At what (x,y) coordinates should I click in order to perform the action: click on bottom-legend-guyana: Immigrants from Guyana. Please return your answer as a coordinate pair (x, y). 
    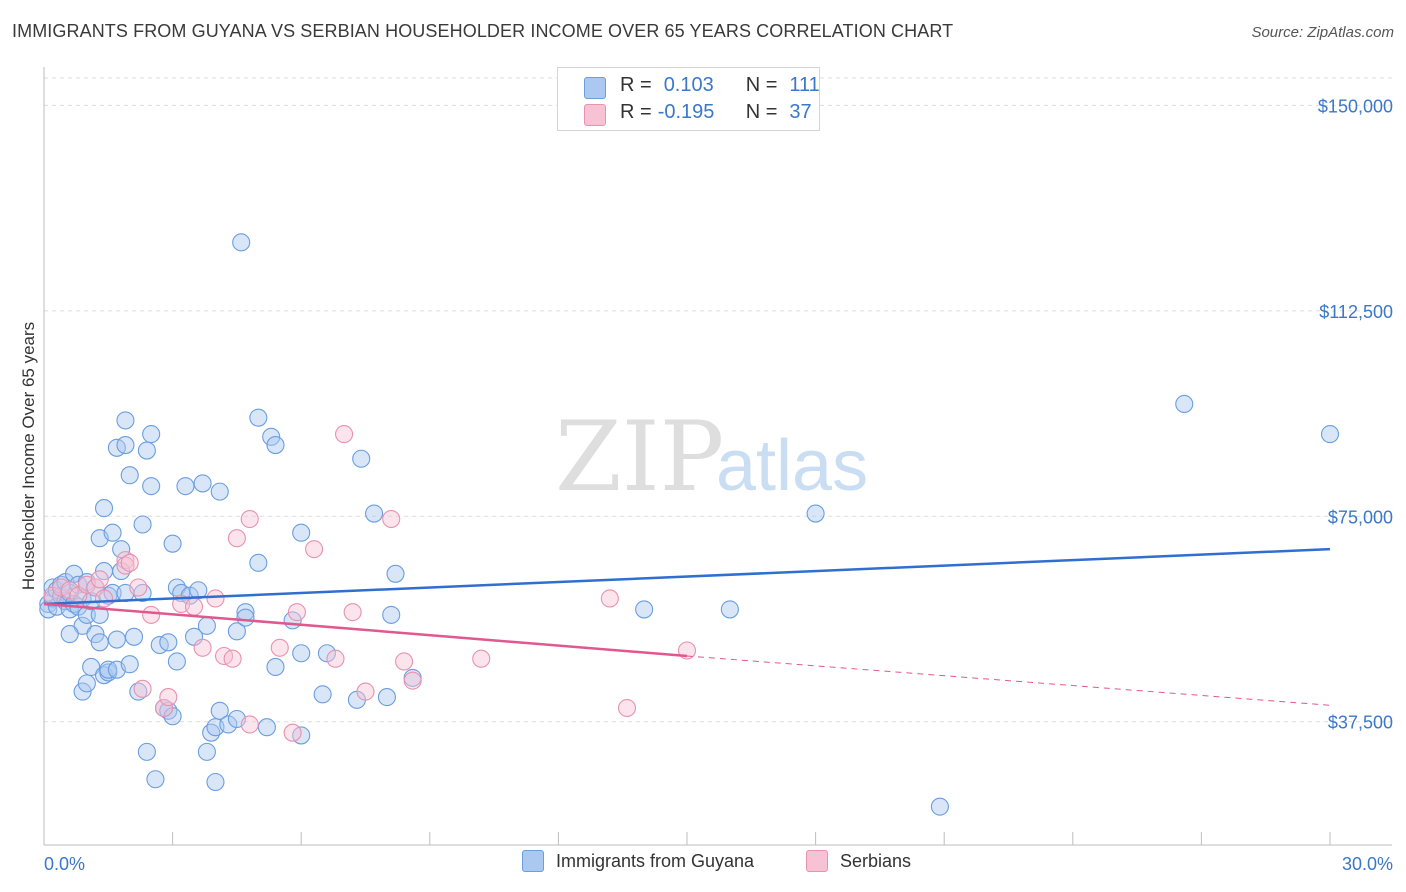
    Looking at the image, I should click on (638, 861).